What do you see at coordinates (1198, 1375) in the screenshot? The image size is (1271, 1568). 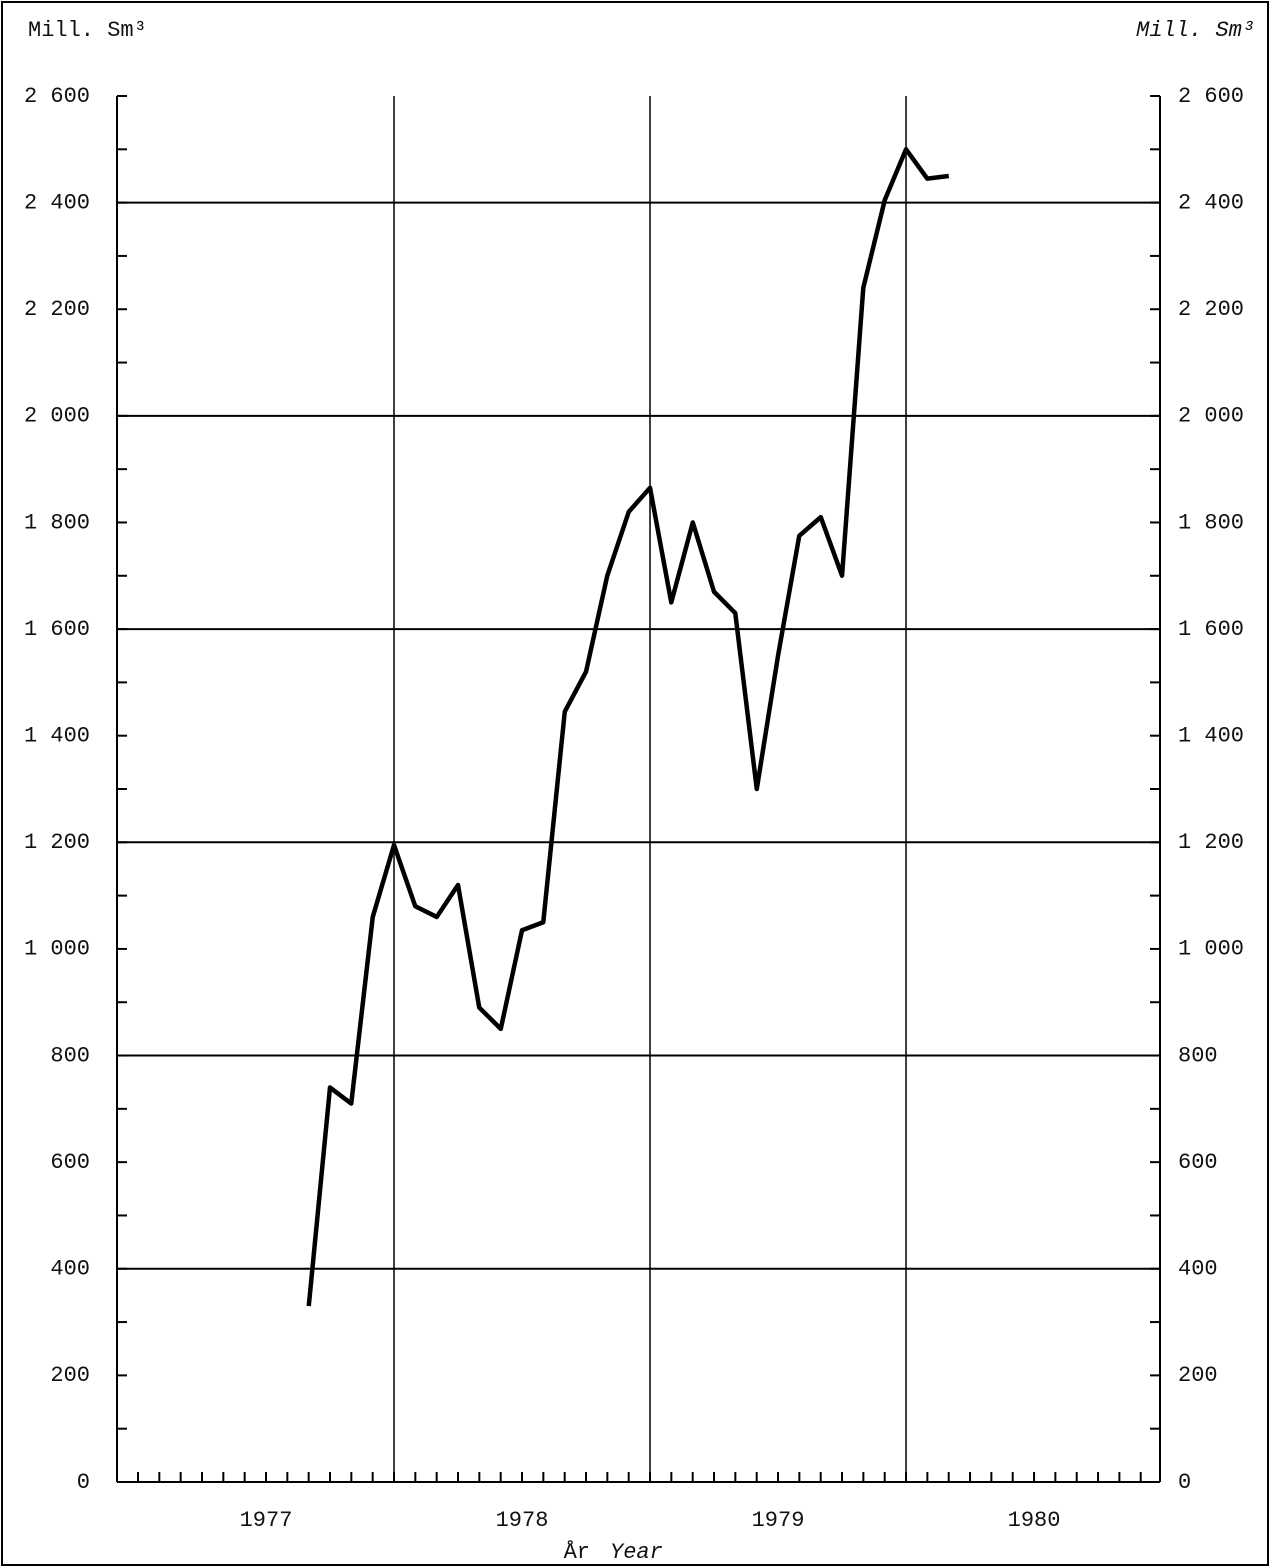 I see `y2-tick-label: 200` at bounding box center [1198, 1375].